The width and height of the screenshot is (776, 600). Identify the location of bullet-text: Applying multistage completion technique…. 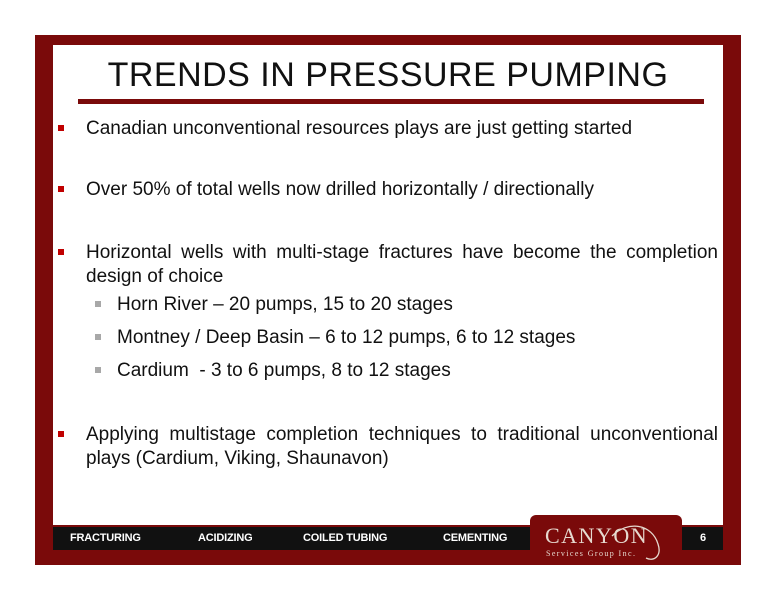
(402, 446).